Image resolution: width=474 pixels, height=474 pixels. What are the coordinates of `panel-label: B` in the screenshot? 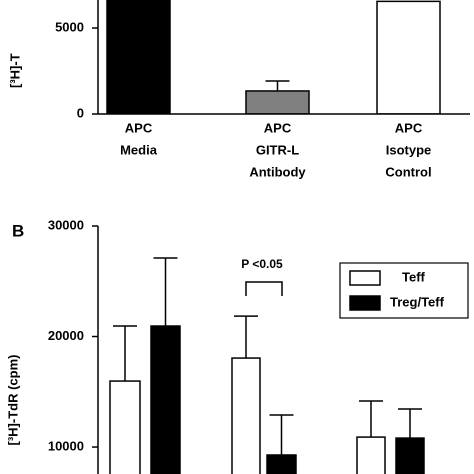 It's located at (18, 230).